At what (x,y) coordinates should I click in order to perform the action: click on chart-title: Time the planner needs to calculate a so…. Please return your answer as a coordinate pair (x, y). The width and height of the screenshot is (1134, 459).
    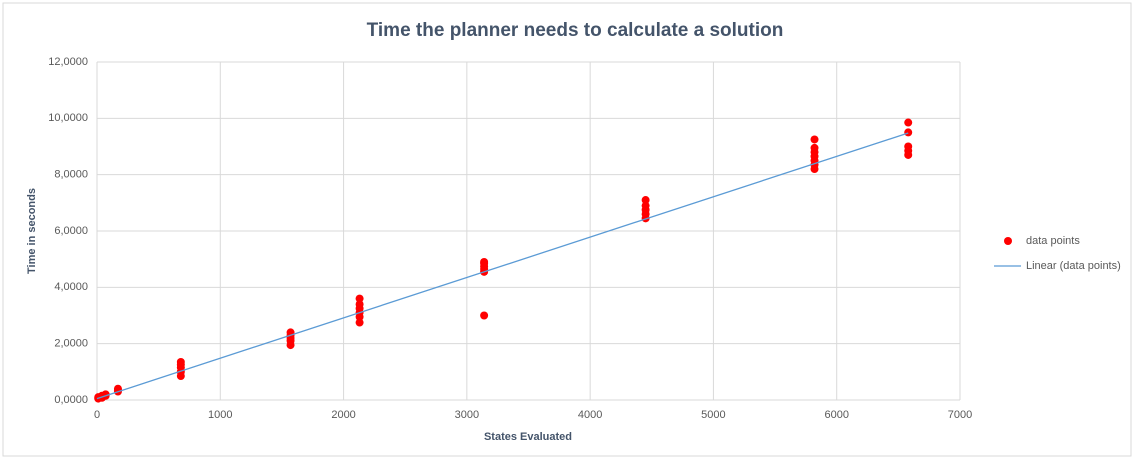
    Looking at the image, I should click on (575, 30).